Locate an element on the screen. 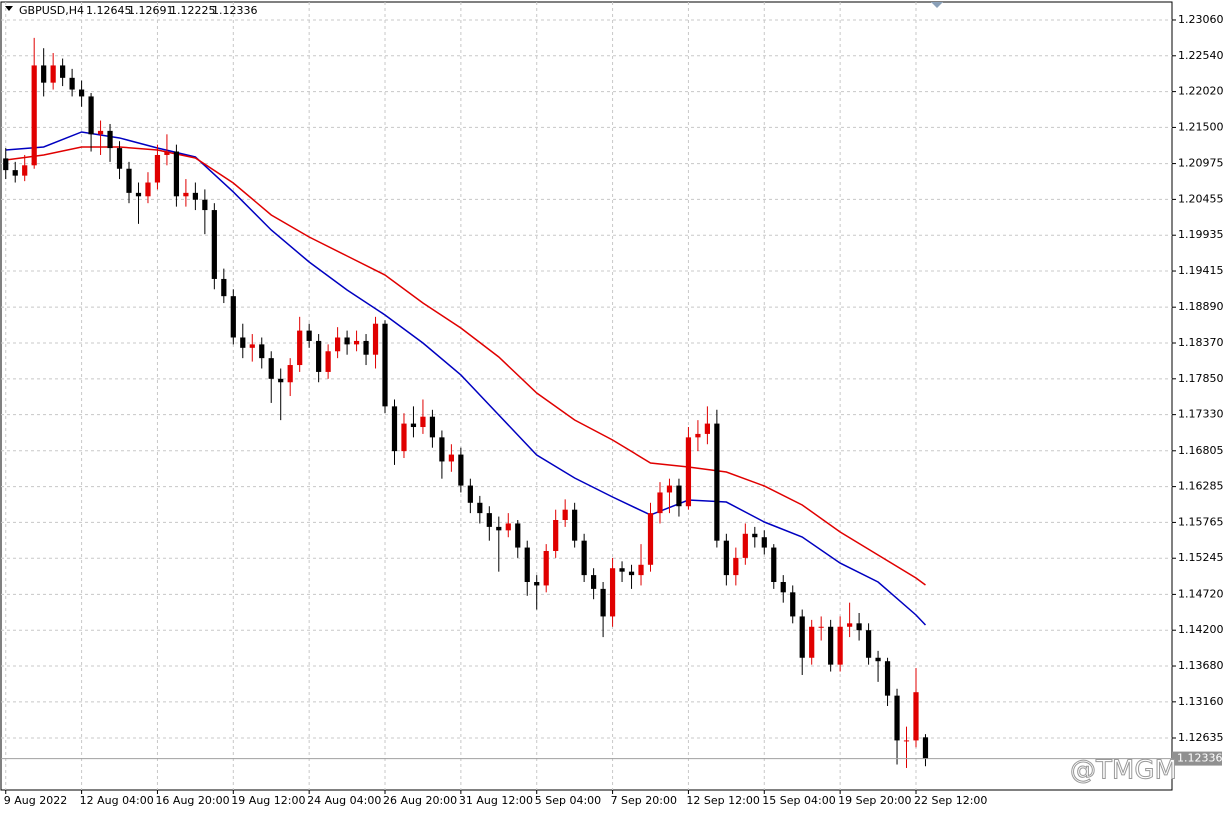 Image resolution: width=1232 pixels, height=816 pixels. y-tick-label: 1.17330 is located at coordinates (1201, 414).